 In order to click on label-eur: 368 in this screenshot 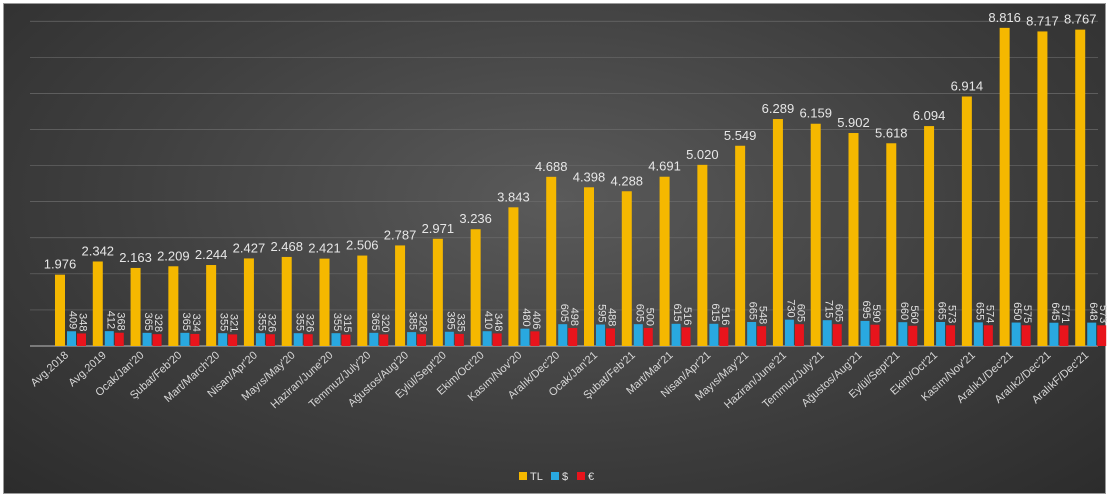, I will do `click(120, 321)`.